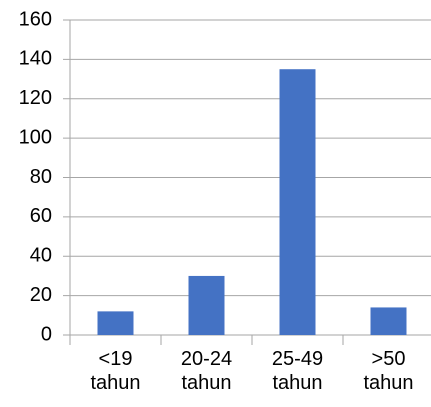 The image size is (431, 407). Describe the element at coordinates (41, 256) in the screenshot. I see `y-tick-label: 40` at that location.